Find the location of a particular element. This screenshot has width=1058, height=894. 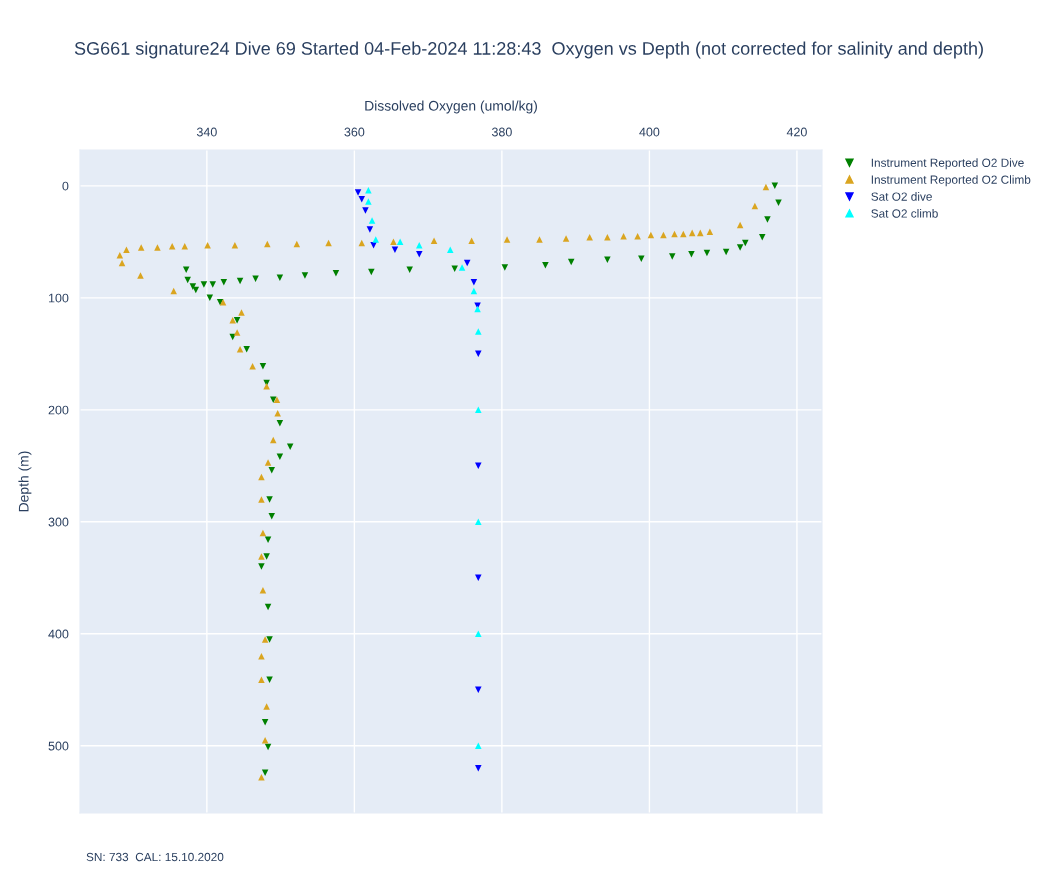

y-tick-label: 0 is located at coordinates (65, 186).